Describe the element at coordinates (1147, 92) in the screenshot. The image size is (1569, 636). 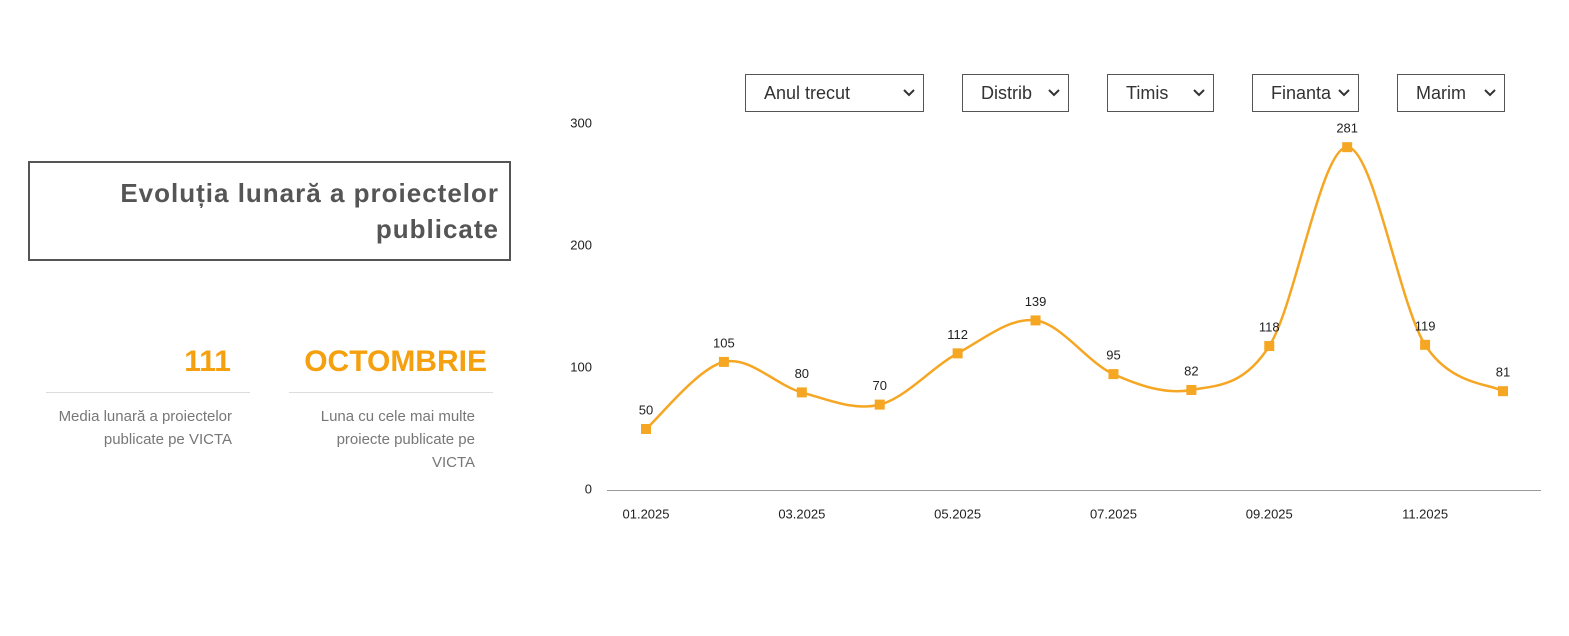
I see `filter-value: Timis` at that location.